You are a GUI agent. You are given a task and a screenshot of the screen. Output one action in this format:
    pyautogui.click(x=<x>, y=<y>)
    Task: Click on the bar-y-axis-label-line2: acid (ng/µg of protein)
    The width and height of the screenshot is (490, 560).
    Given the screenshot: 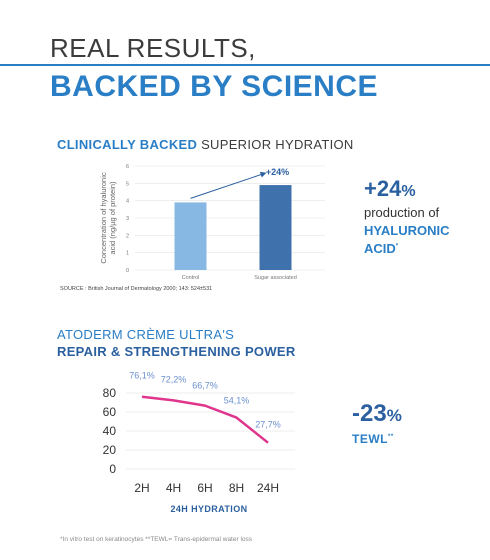 What is the action you would take?
    pyautogui.click(x=112, y=218)
    